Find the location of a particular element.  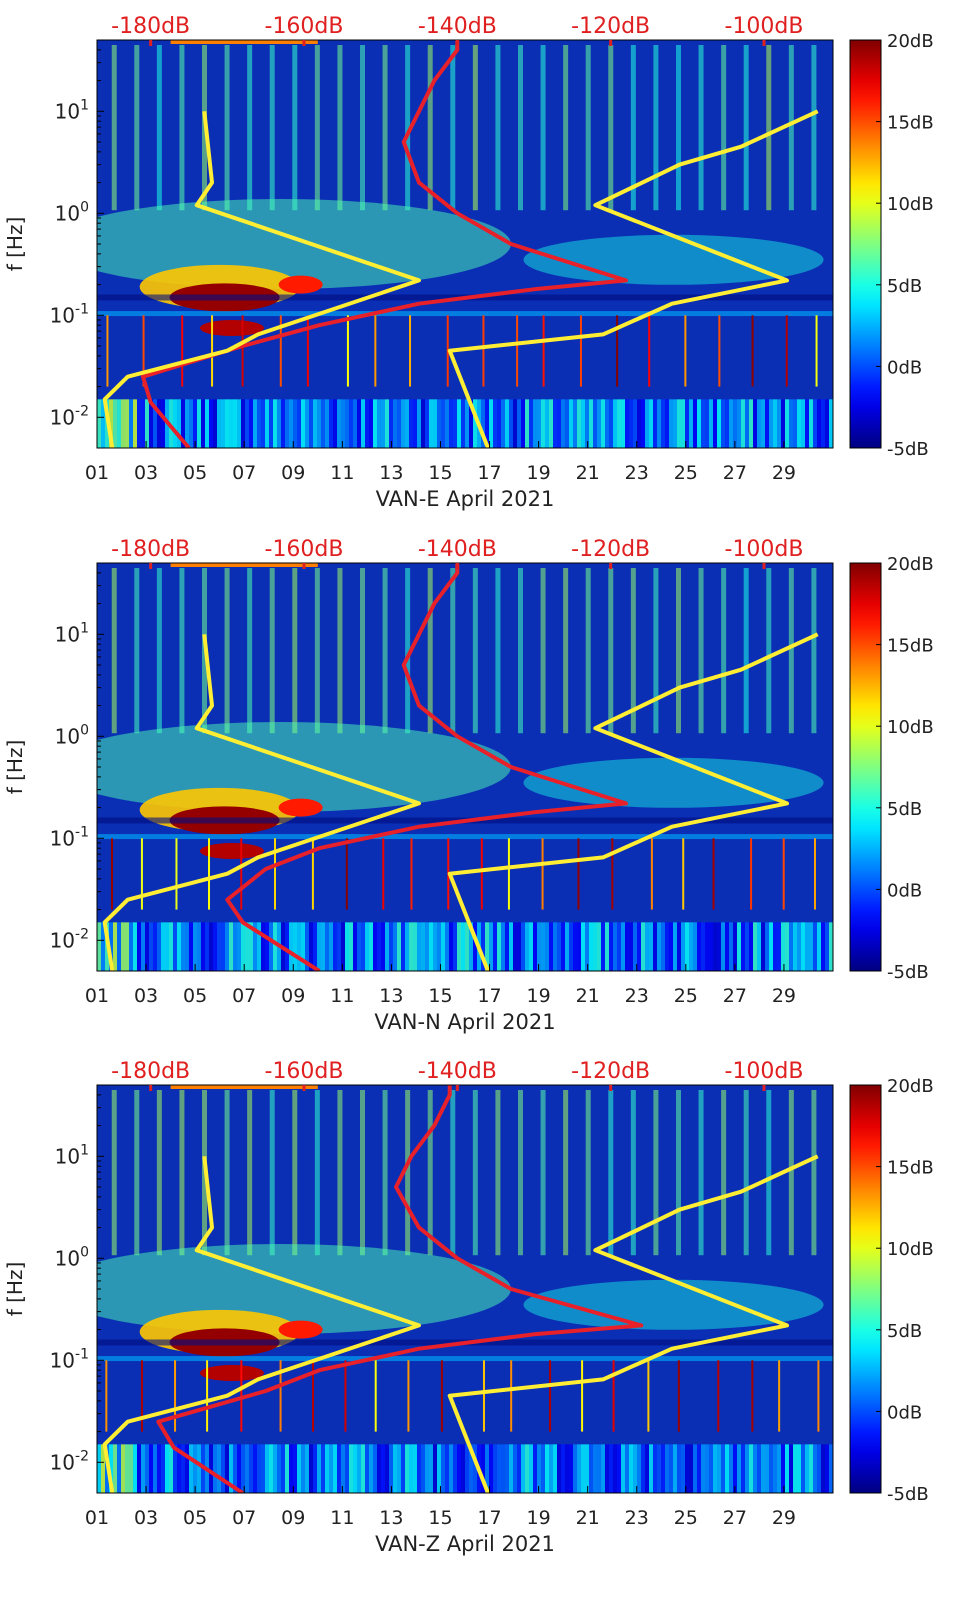

top-tick-label: -160dB is located at coordinates (304, 549).